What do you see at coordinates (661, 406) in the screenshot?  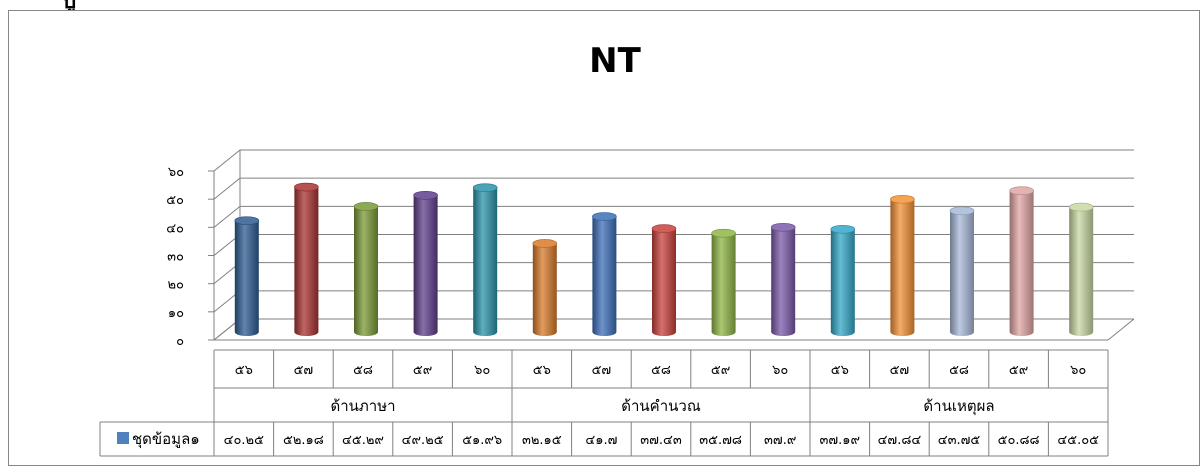 I see `group-label: ด้านคำนวณ` at bounding box center [661, 406].